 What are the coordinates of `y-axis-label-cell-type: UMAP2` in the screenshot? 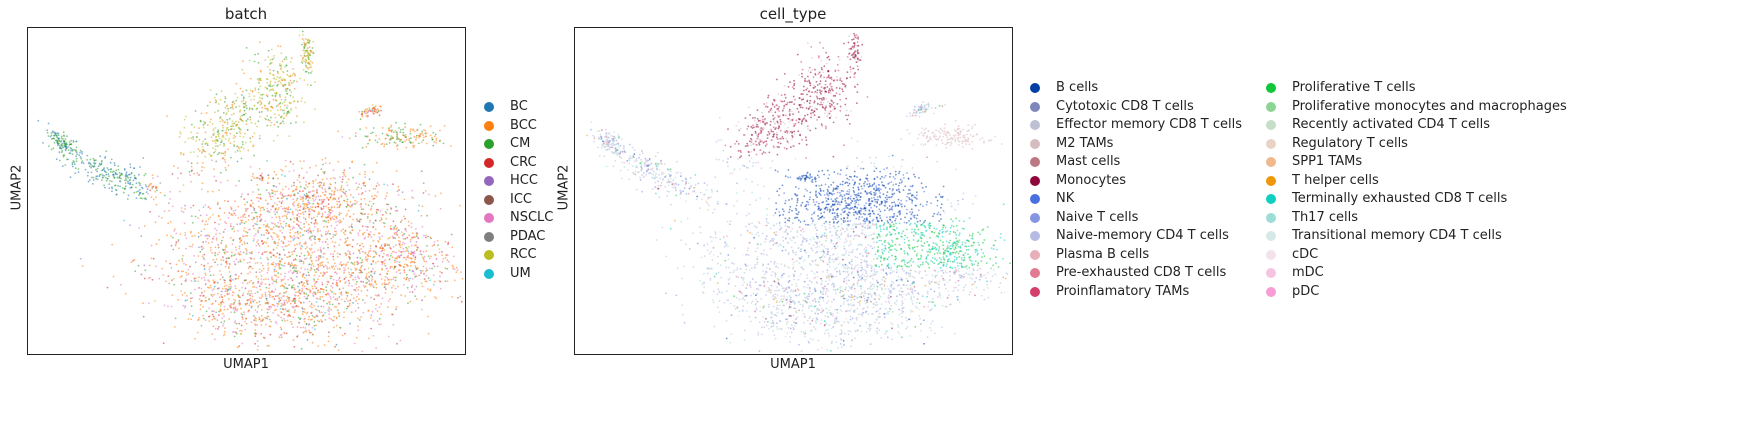 It's located at (564, 187).